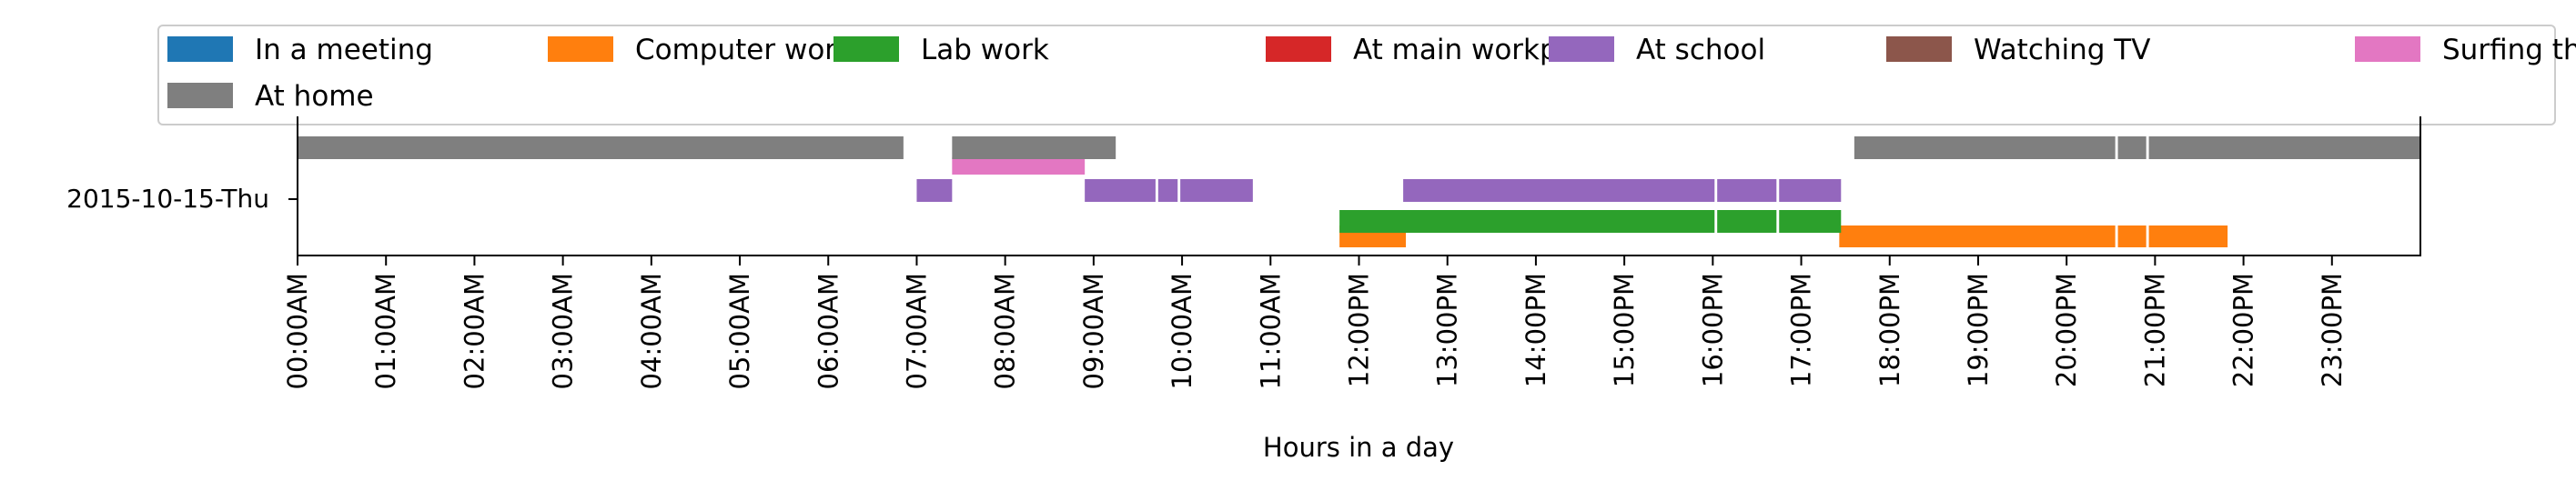 This screenshot has width=2576, height=491. I want to click on x-tick-label: 21:00PM, so click(2154, 330).